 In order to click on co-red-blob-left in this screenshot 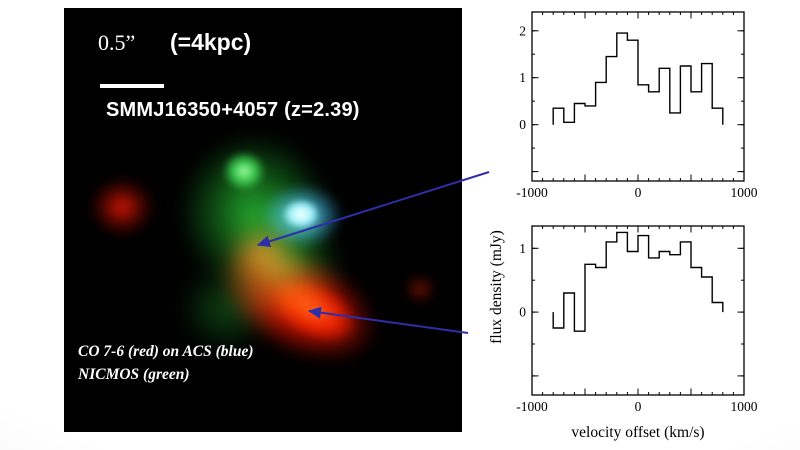, I will do `click(122, 207)`.